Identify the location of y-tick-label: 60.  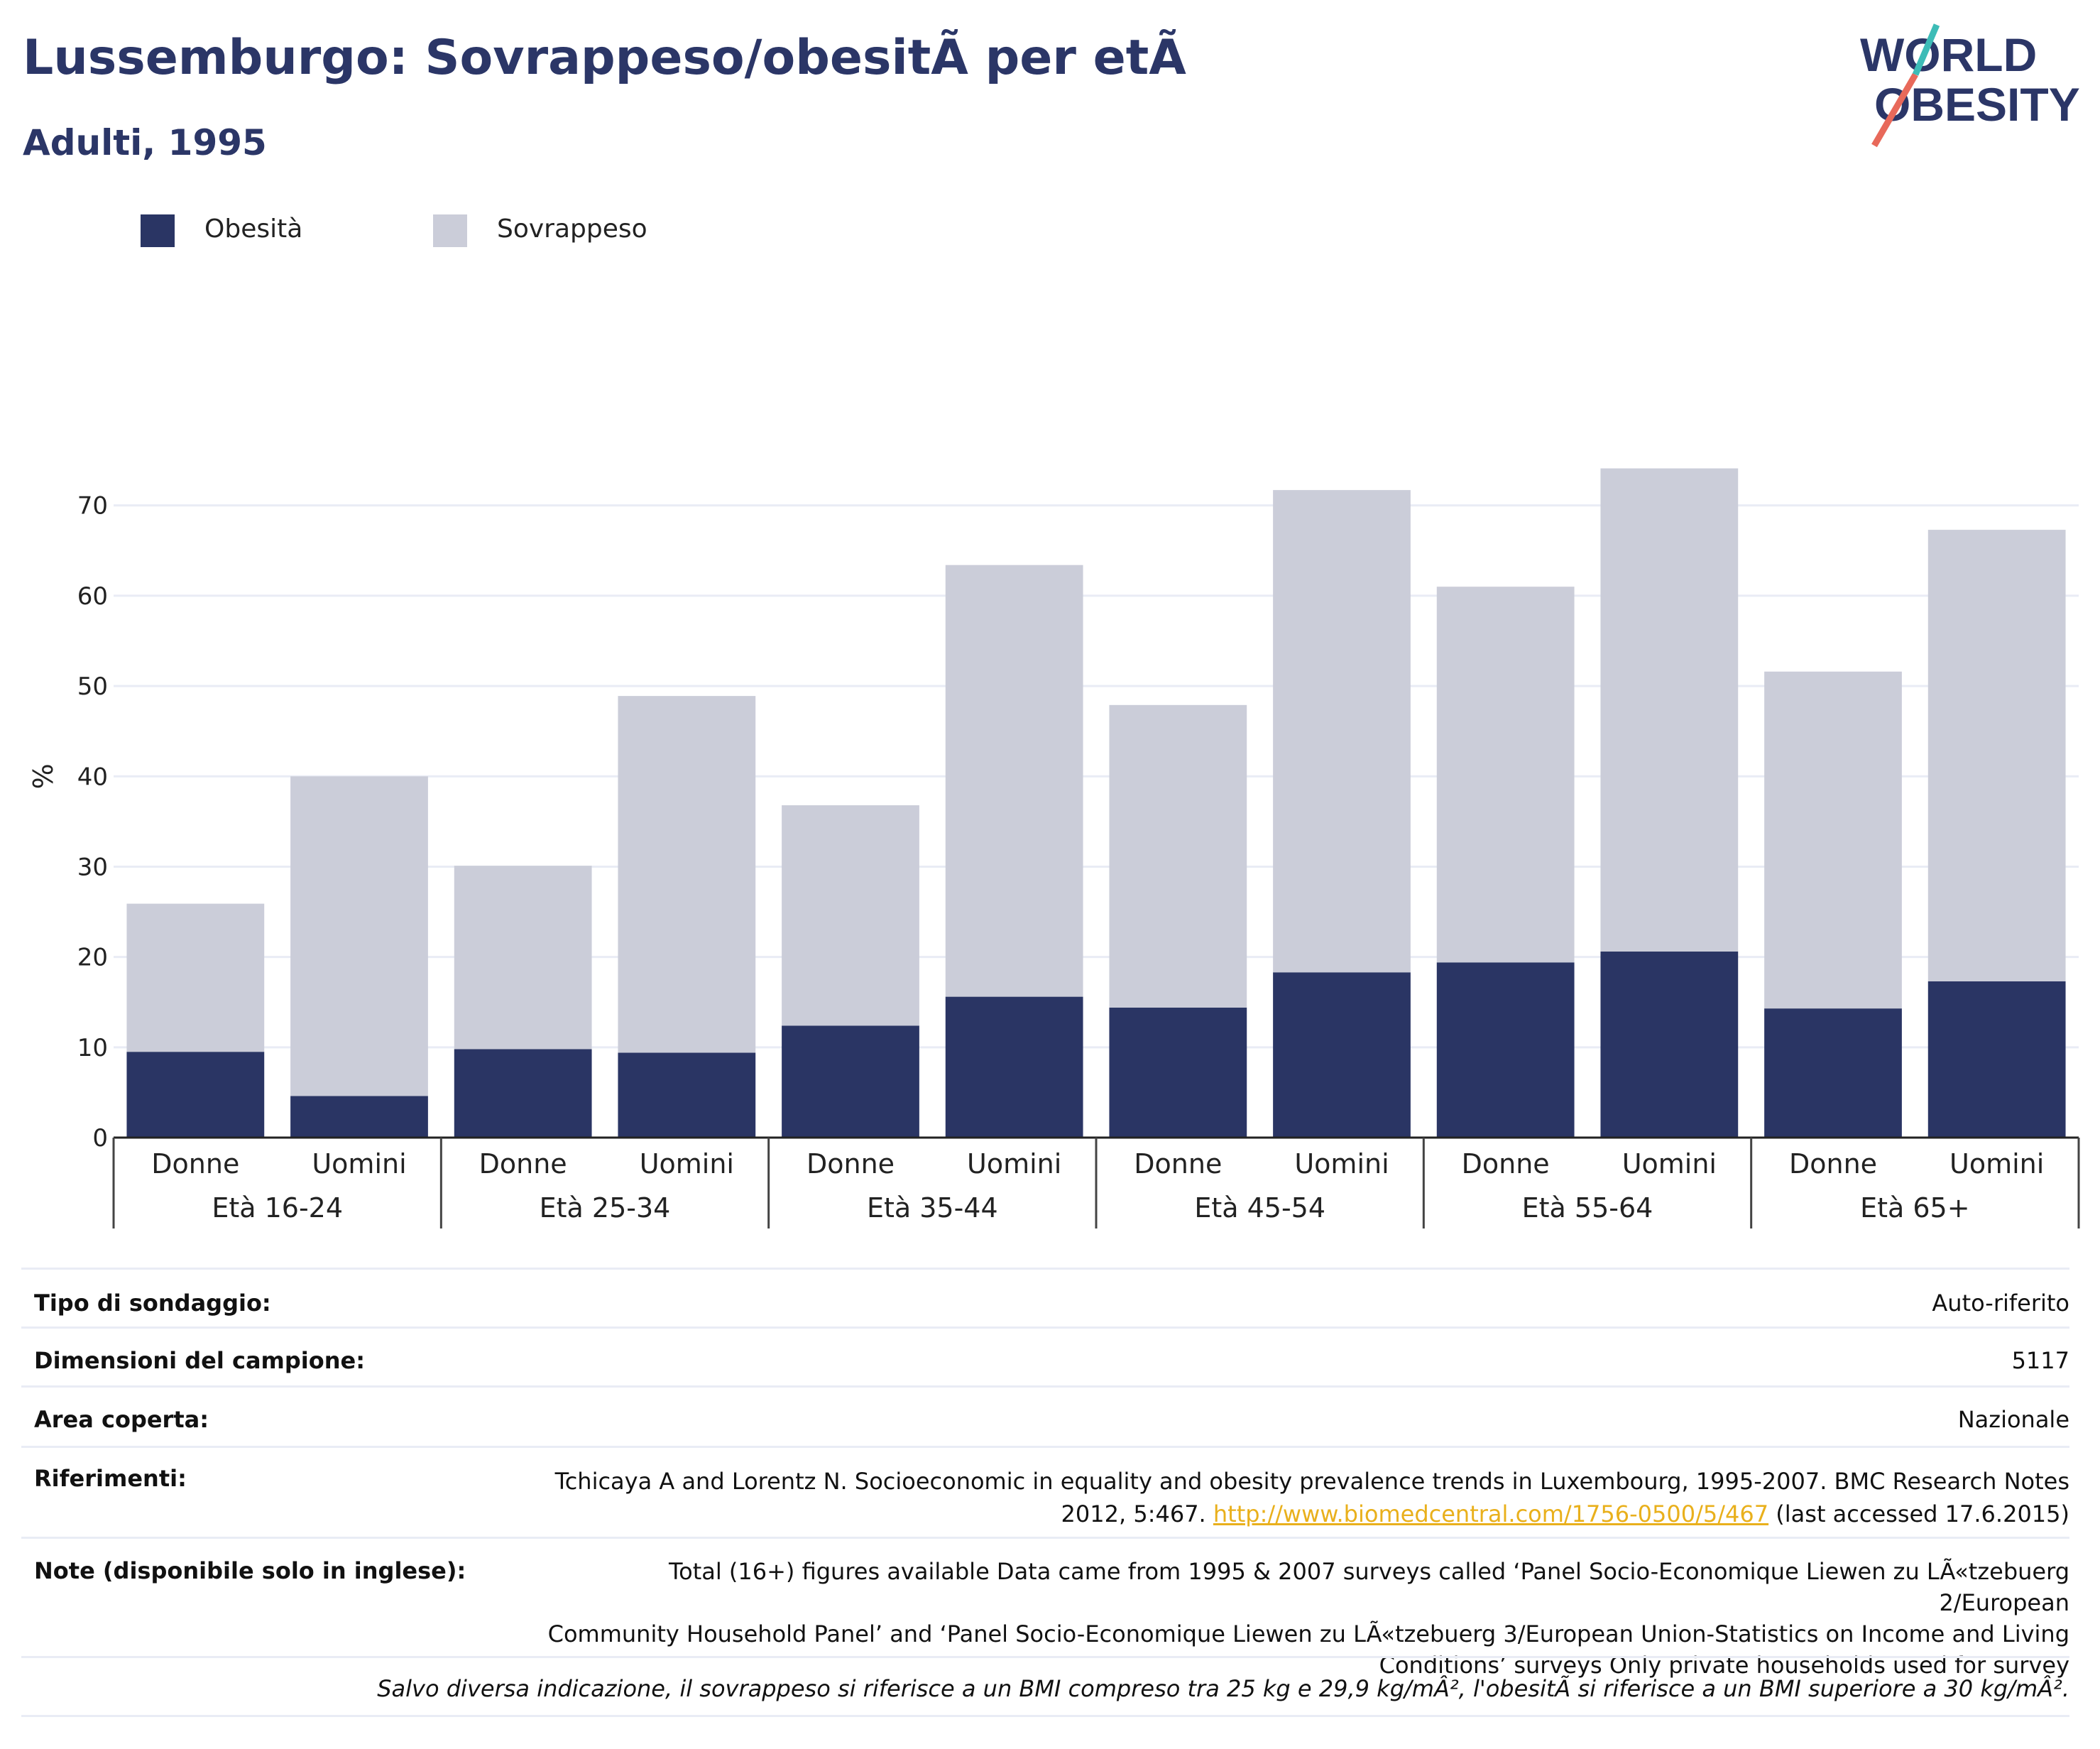
(92, 596).